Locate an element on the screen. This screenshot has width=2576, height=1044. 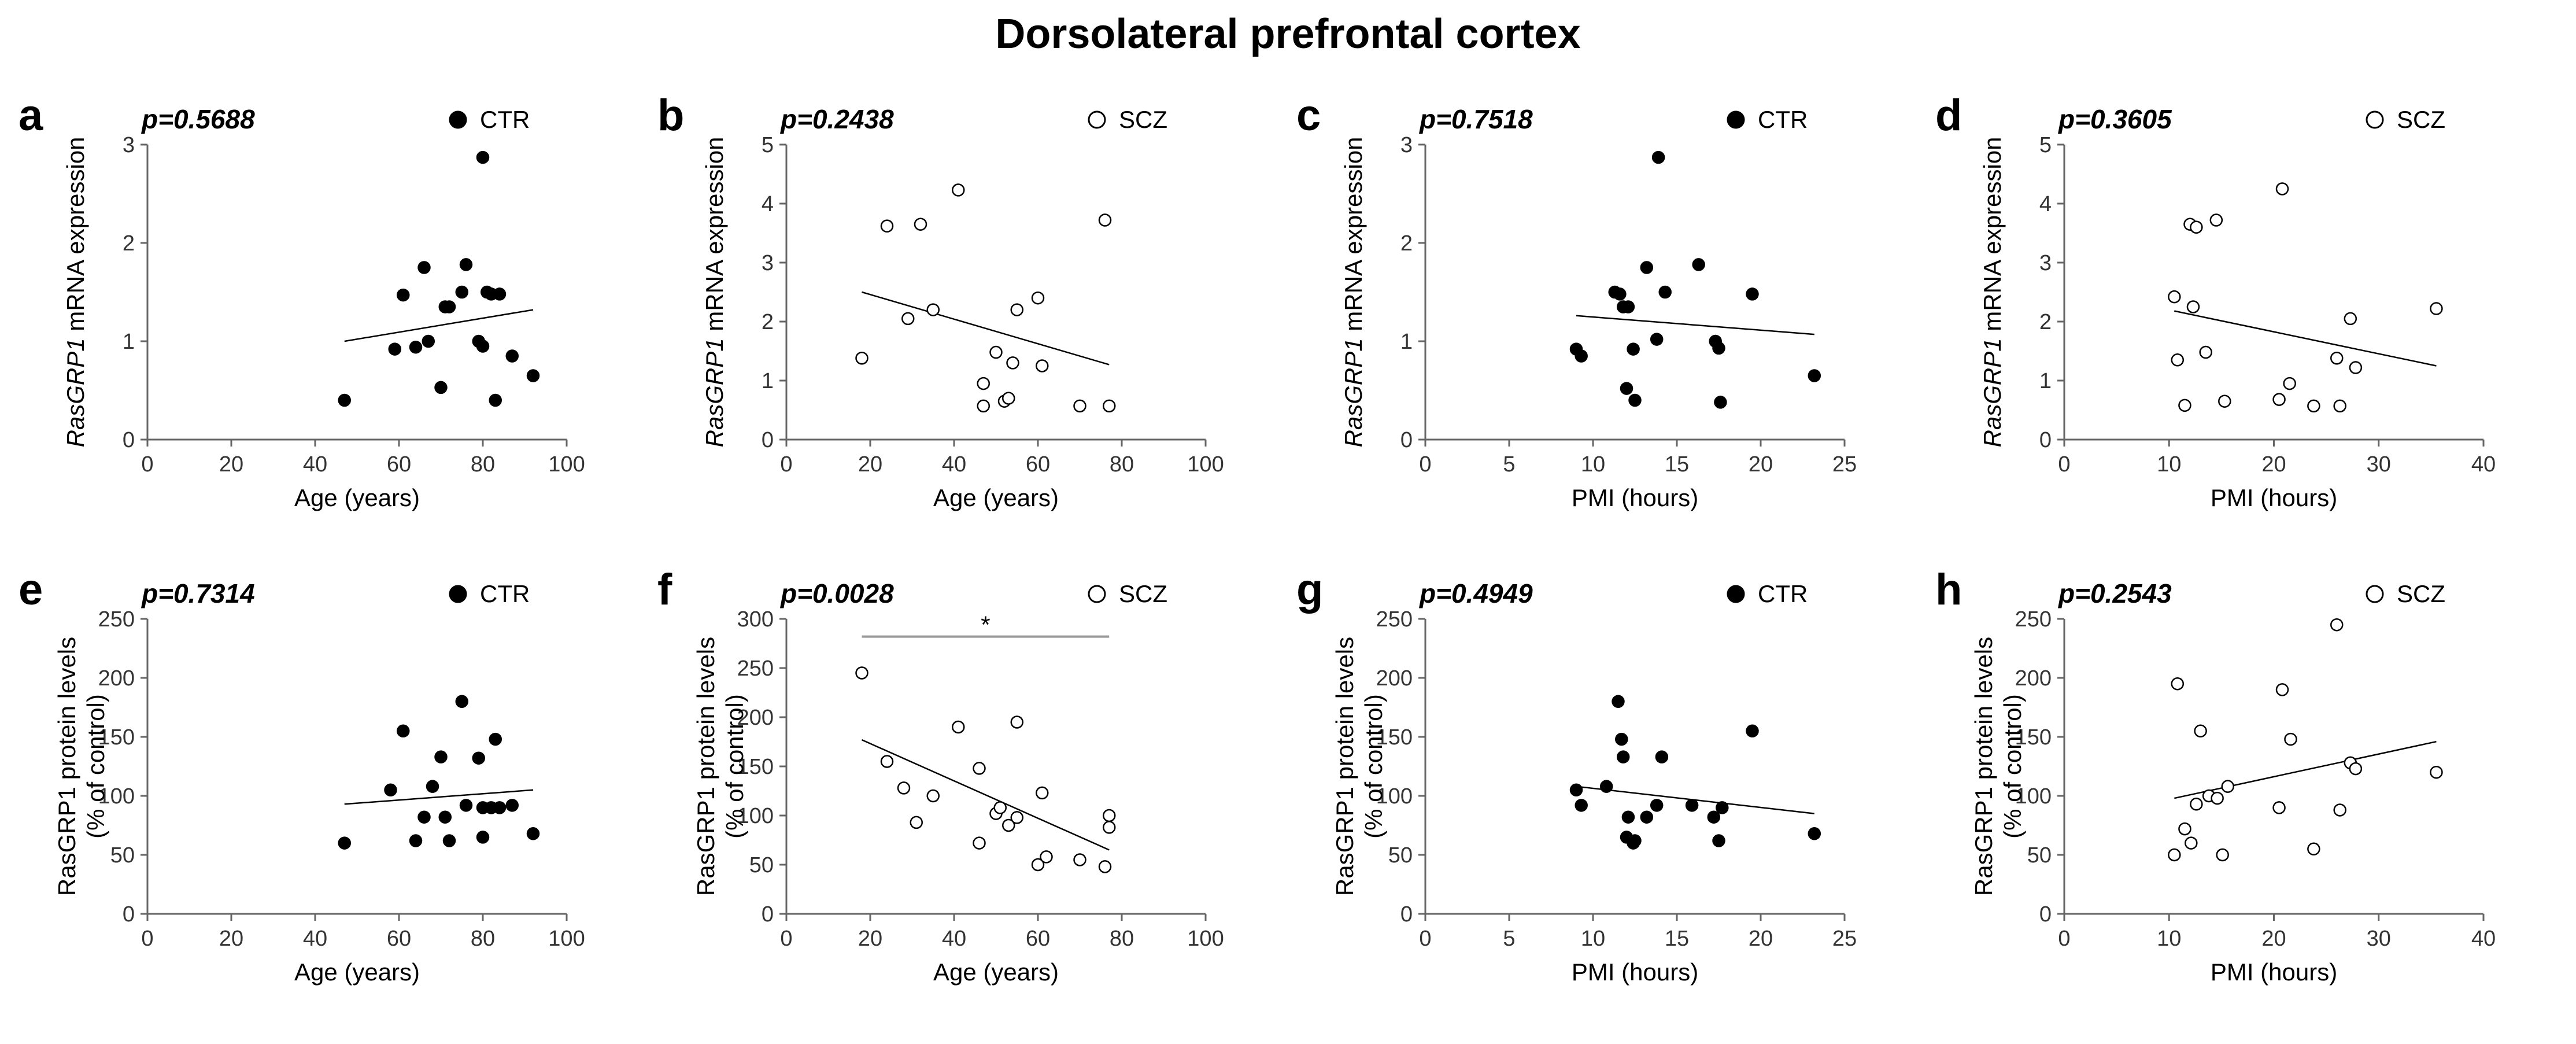
y-tick-label: 250 is located at coordinates (2033, 620).